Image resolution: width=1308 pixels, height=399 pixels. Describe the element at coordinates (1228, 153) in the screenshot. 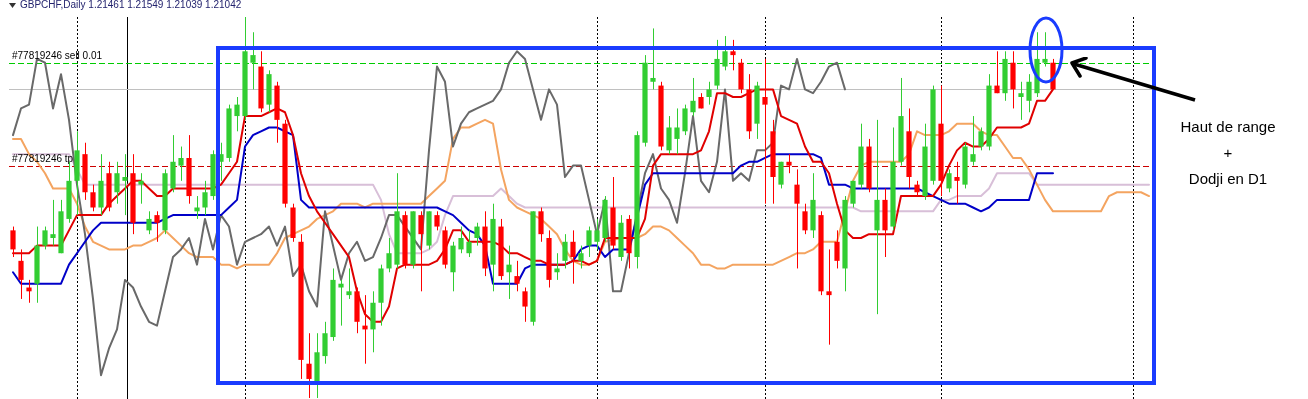

I see `text: Haut de range + Dodji en D1` at that location.